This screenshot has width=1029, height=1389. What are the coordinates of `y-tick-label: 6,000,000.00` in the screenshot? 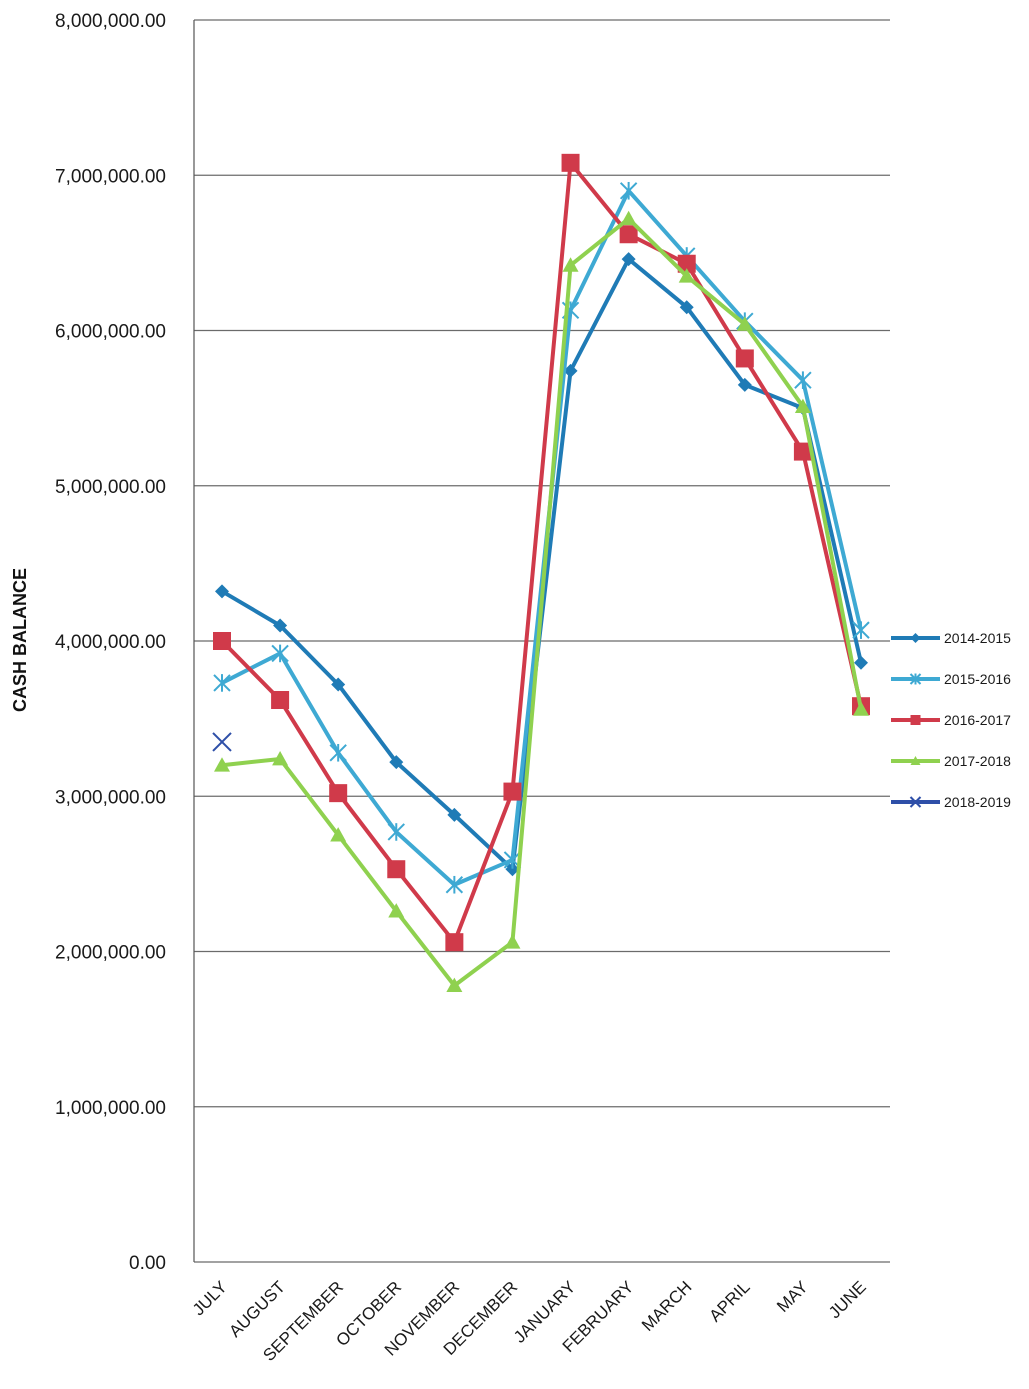 It's located at (110, 332).